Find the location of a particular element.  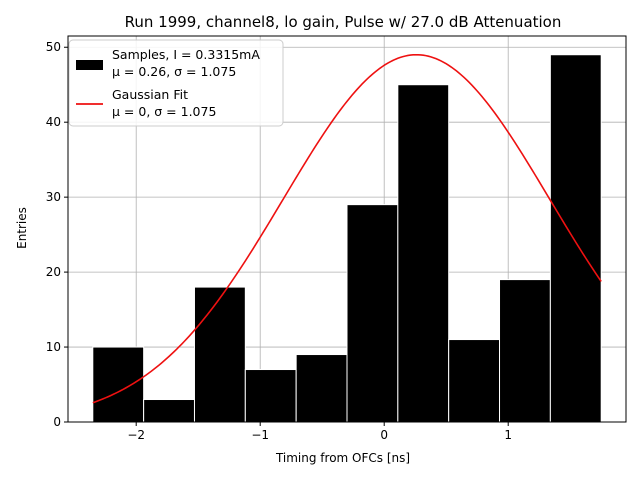

legend-samples-stats: μ = 0.26, σ = 1.075 is located at coordinates (174, 71).